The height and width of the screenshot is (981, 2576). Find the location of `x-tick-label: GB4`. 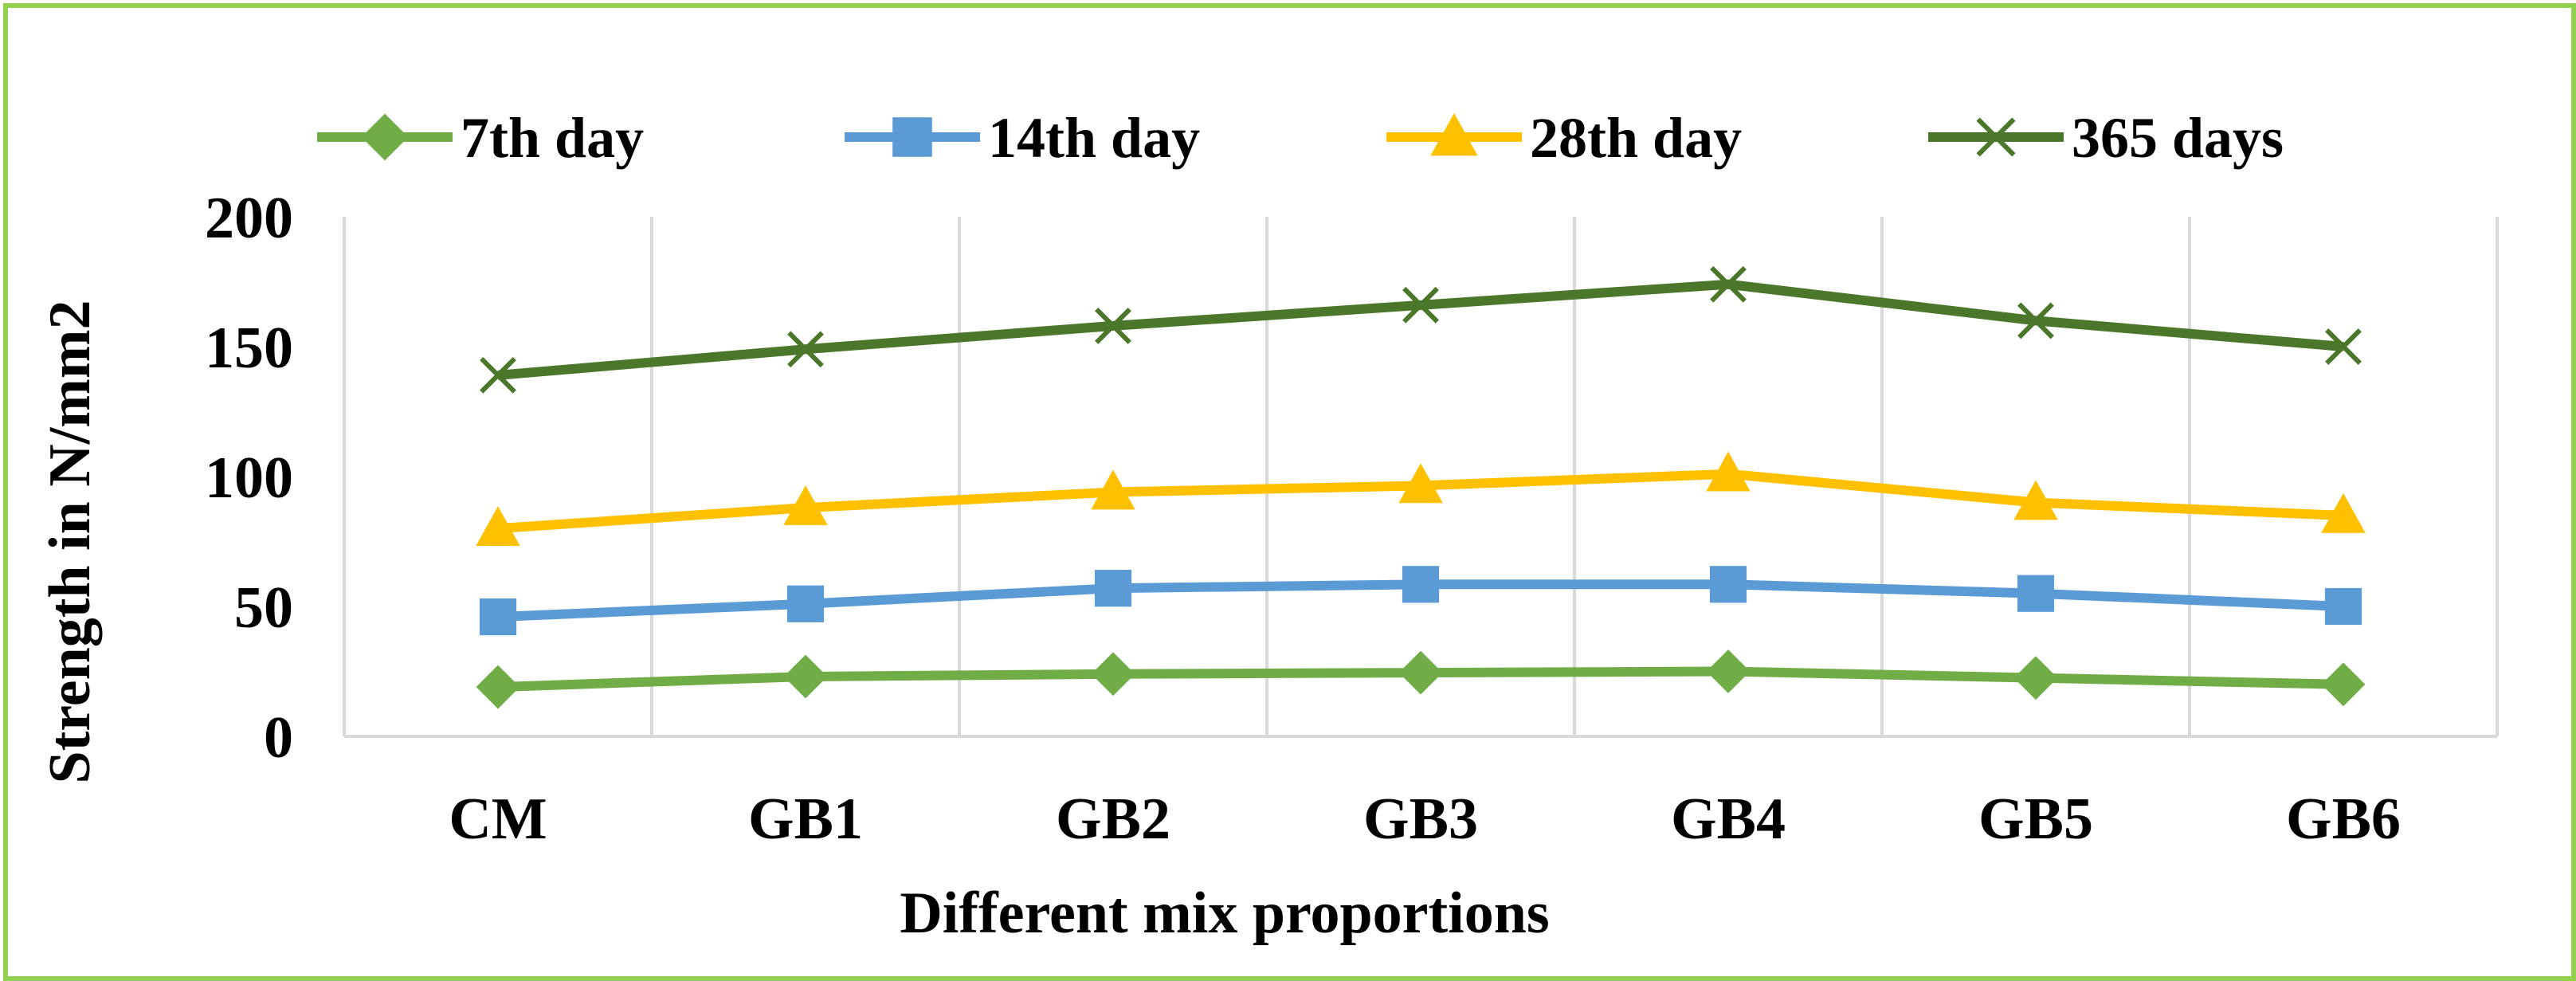

x-tick-label: GB4 is located at coordinates (1728, 819).